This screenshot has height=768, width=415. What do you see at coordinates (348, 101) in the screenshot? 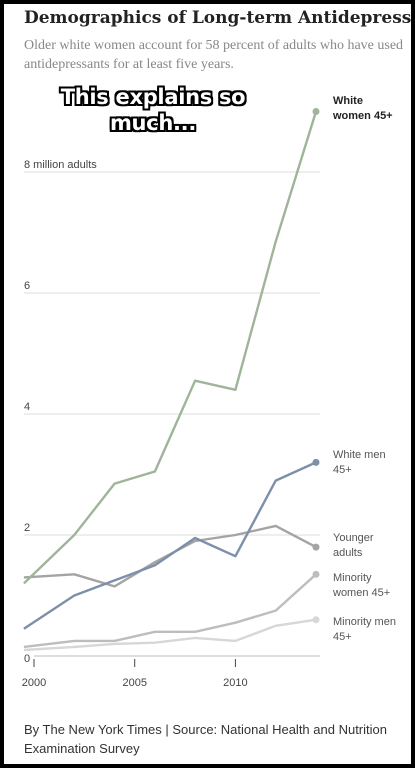
I see `series-label: White` at bounding box center [348, 101].